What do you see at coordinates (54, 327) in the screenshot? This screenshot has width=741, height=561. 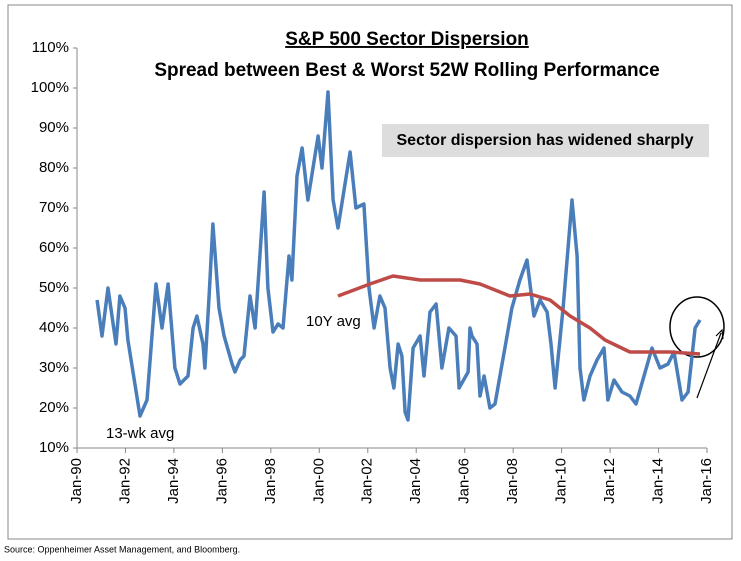 I see `y-tick-label: 40%` at bounding box center [54, 327].